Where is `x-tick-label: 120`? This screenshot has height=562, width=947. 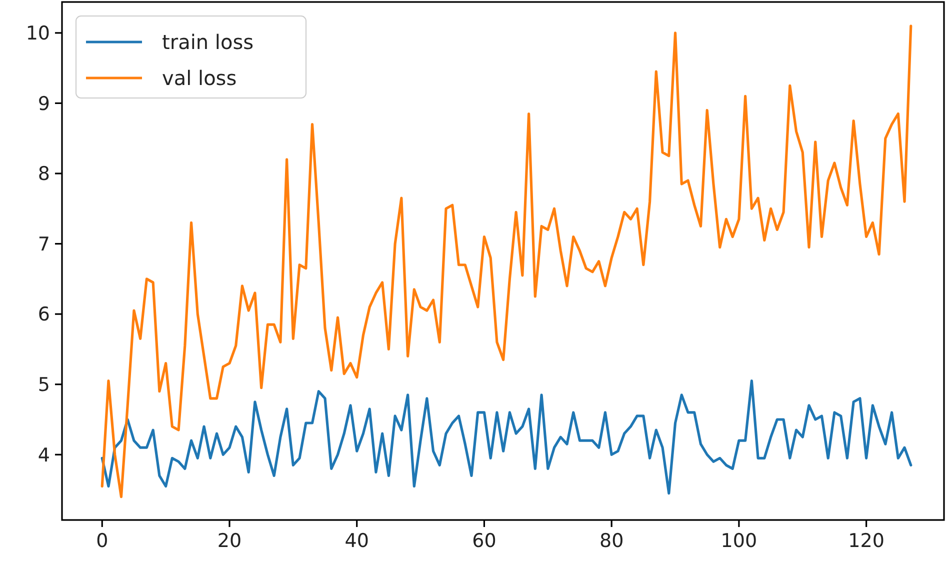 x-tick-label: 120 is located at coordinates (866, 541).